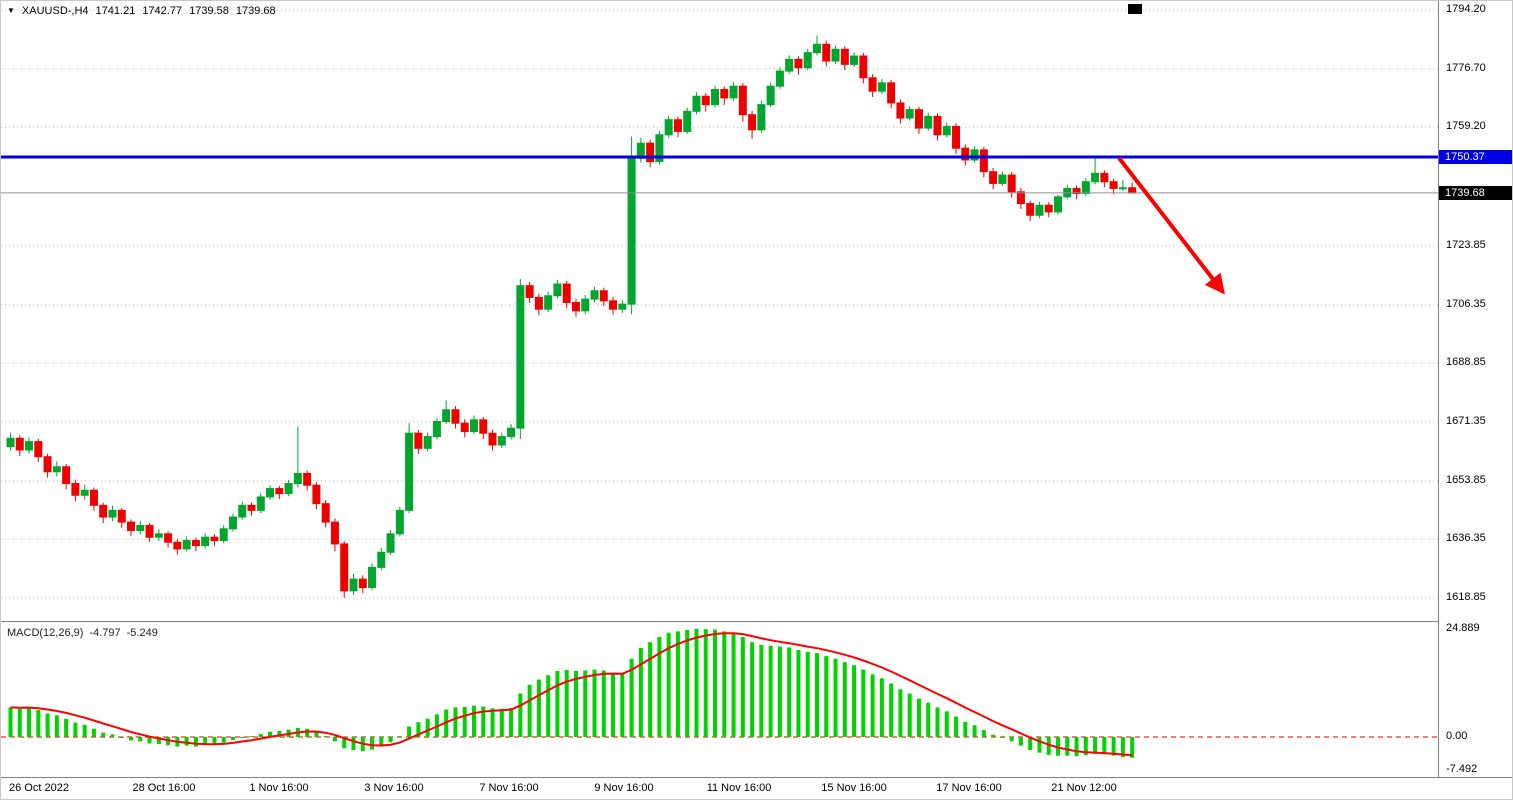 The image size is (1513, 800). I want to click on panel-divider, so click(756, 621).